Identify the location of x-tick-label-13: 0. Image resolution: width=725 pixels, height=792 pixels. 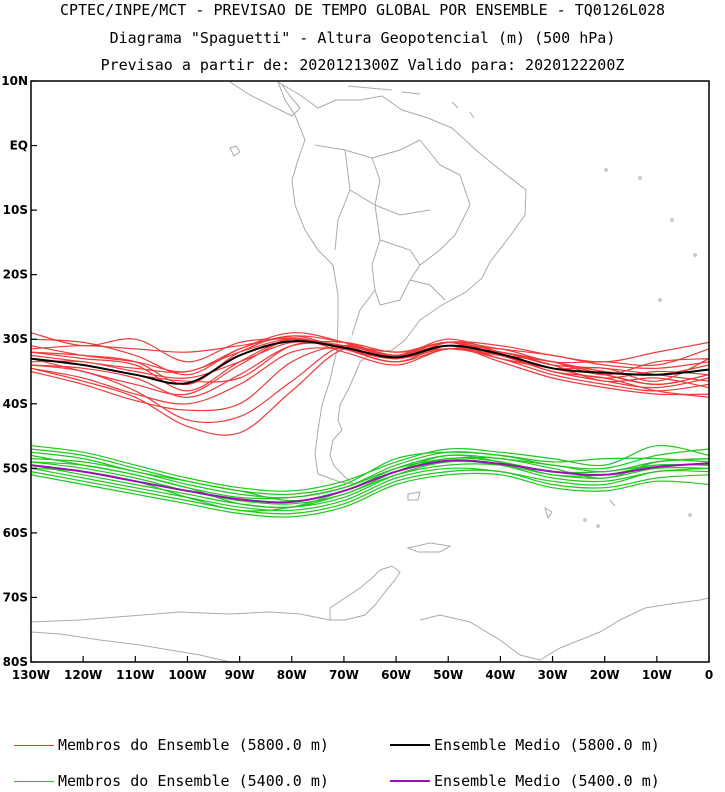
(709, 675).